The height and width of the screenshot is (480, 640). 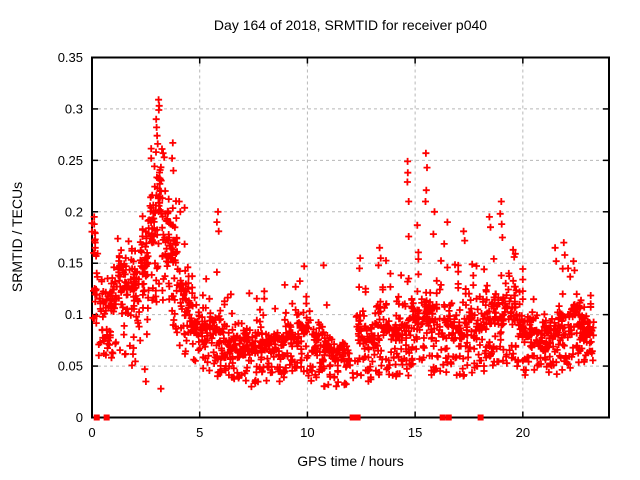 I want to click on x-tick-label: 5, so click(x=199, y=432).